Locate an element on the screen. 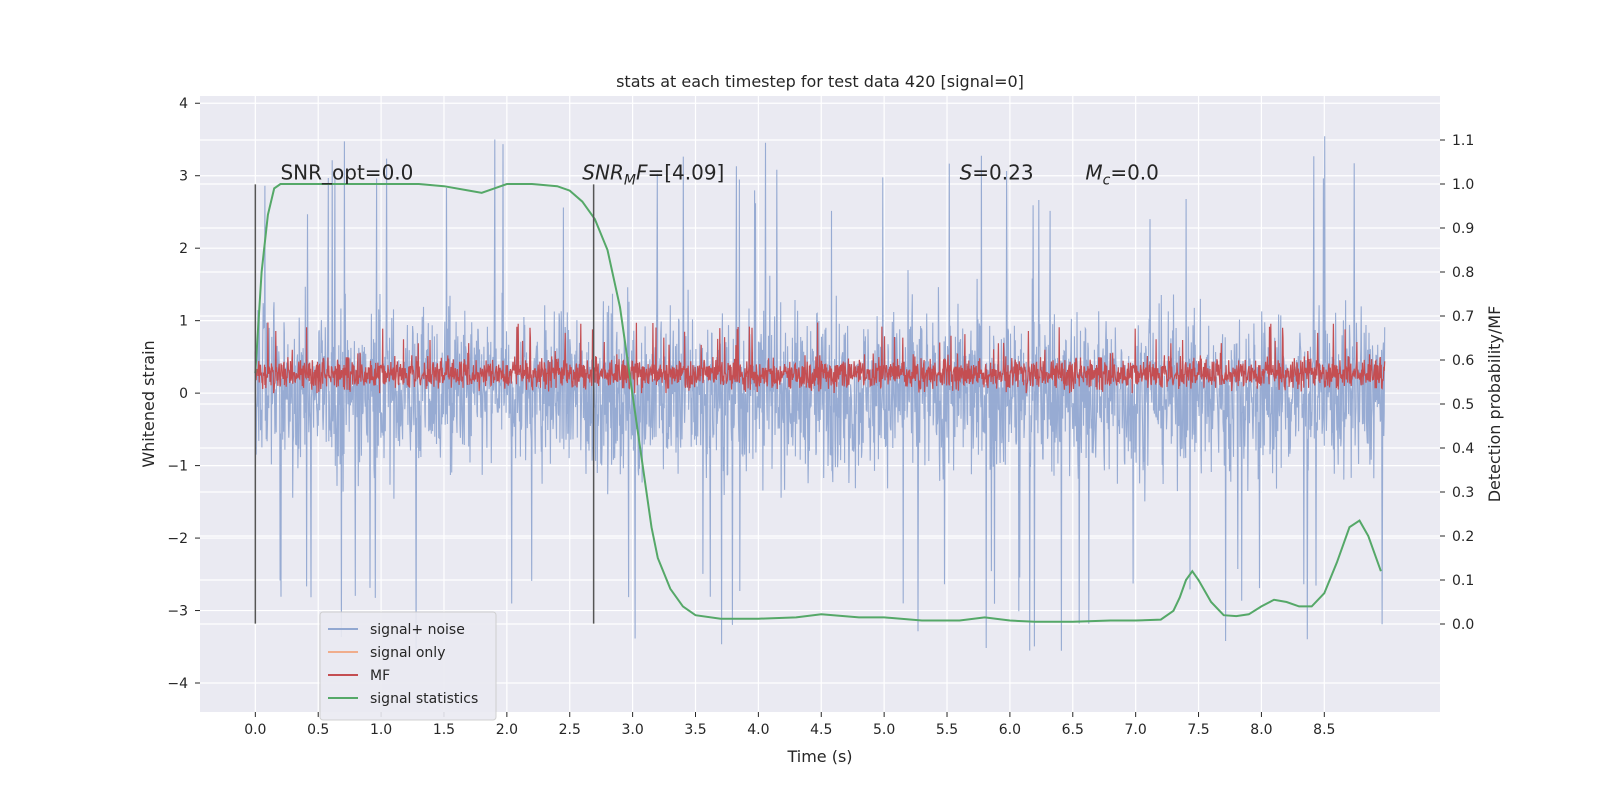  y-right-tick-label: 0.8 is located at coordinates (1463, 273).